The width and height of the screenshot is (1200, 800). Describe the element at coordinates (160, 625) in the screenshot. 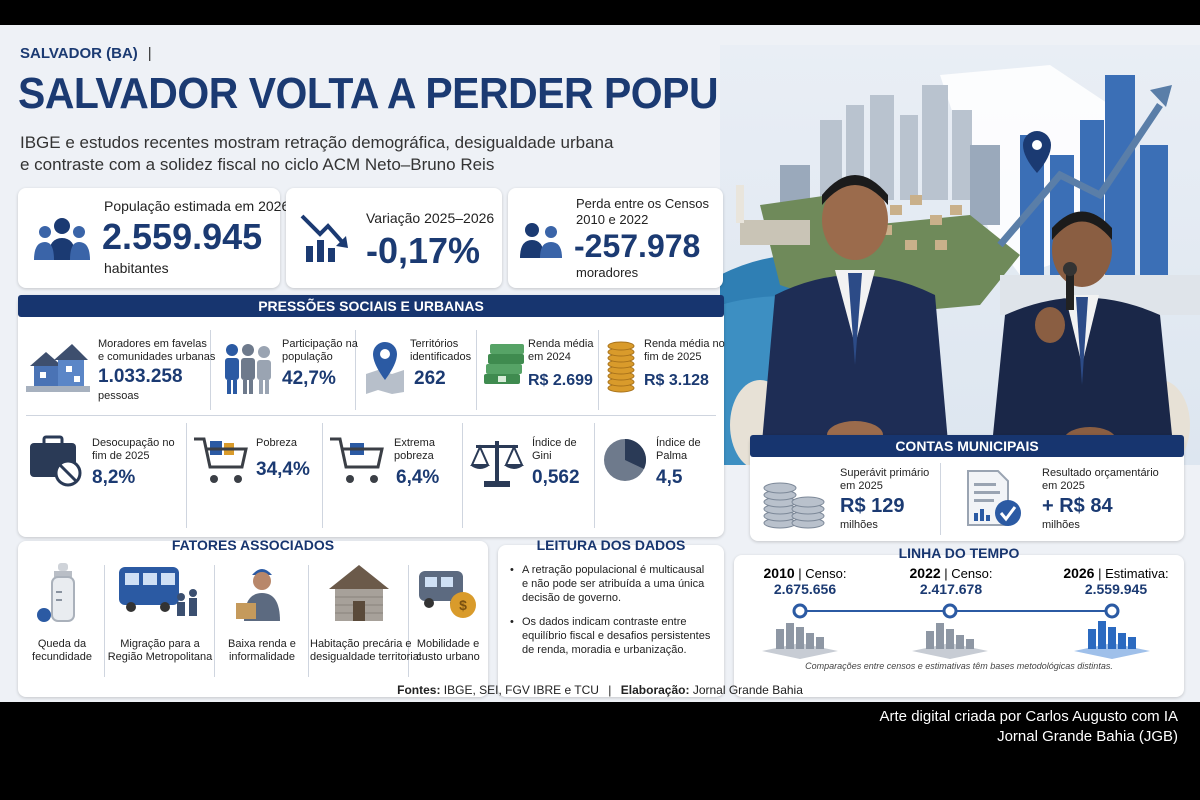

I see `factor-item-migration: Migração para a Região Metropolitana` at that location.